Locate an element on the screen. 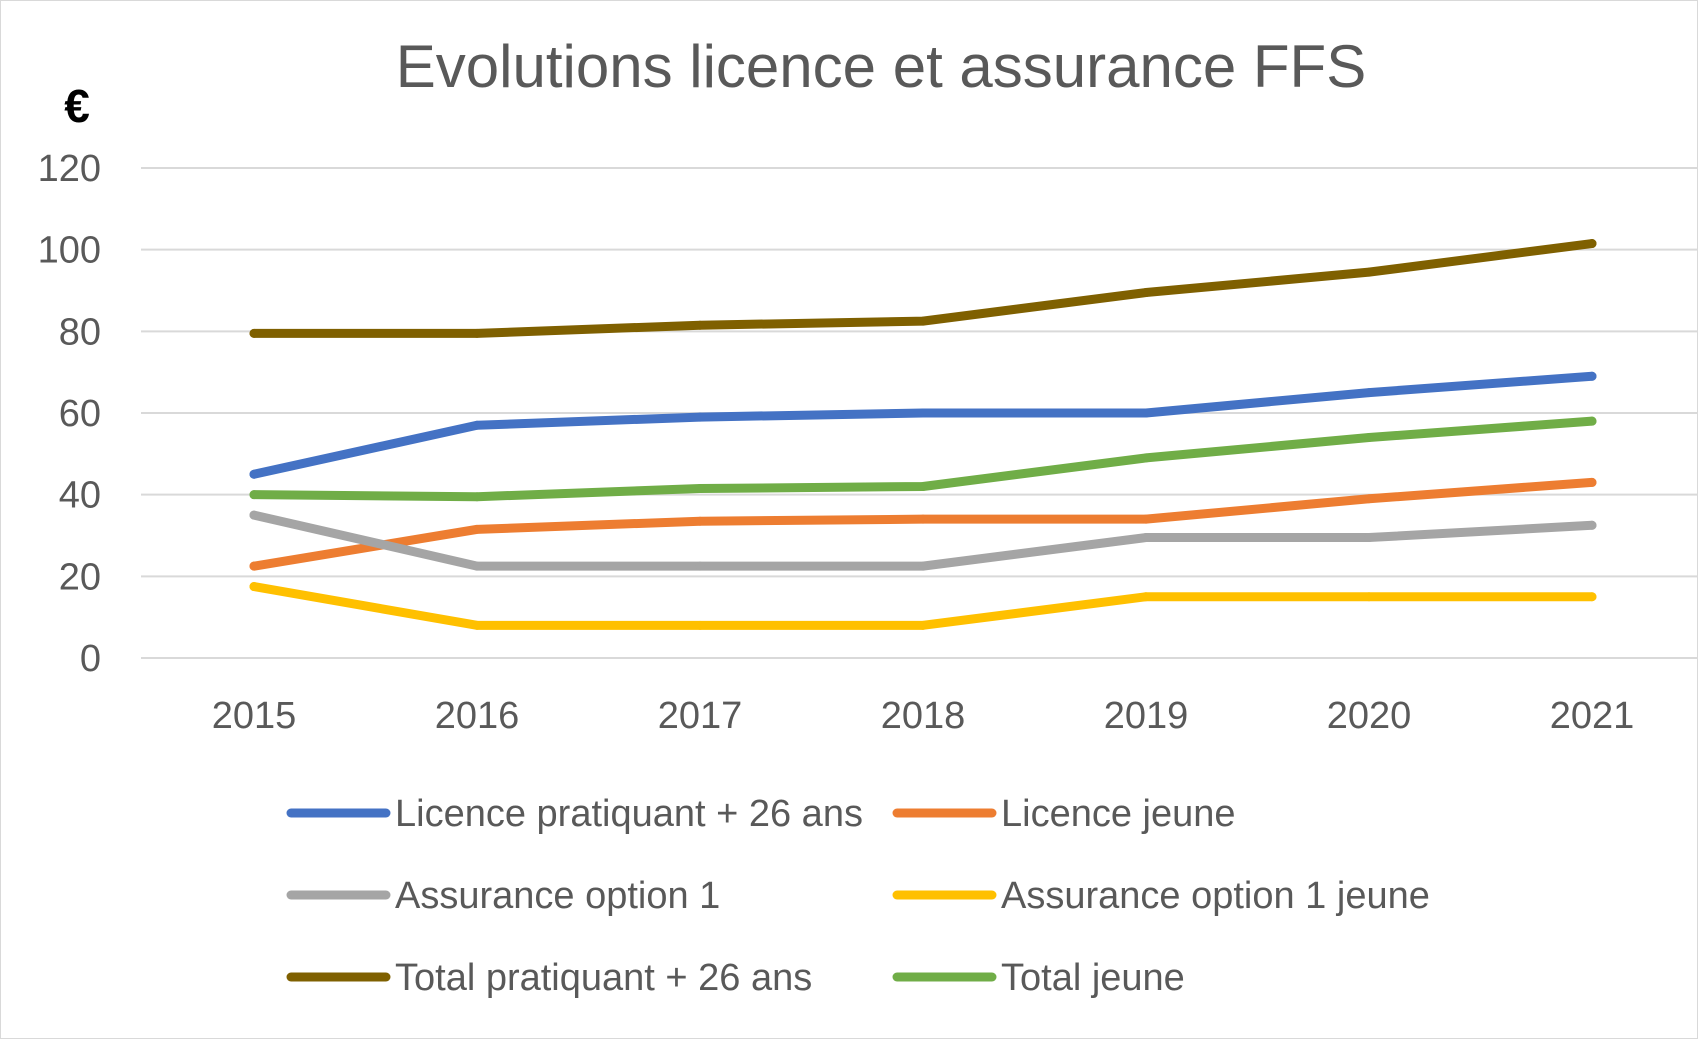 The width and height of the screenshot is (1698, 1040). chart-title: Evolutions licence et assurance FFS is located at coordinates (881, 66).